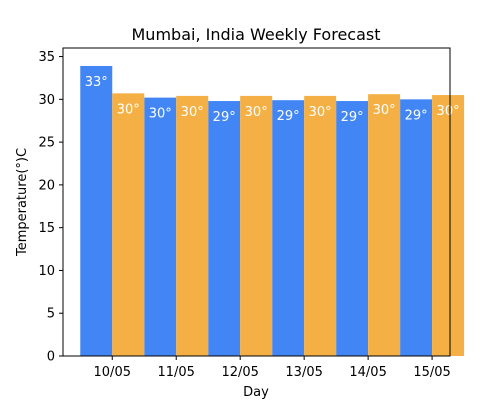 The width and height of the screenshot is (500, 400). What do you see at coordinates (51, 357) in the screenshot?
I see `y-tick-label: 0` at bounding box center [51, 357].